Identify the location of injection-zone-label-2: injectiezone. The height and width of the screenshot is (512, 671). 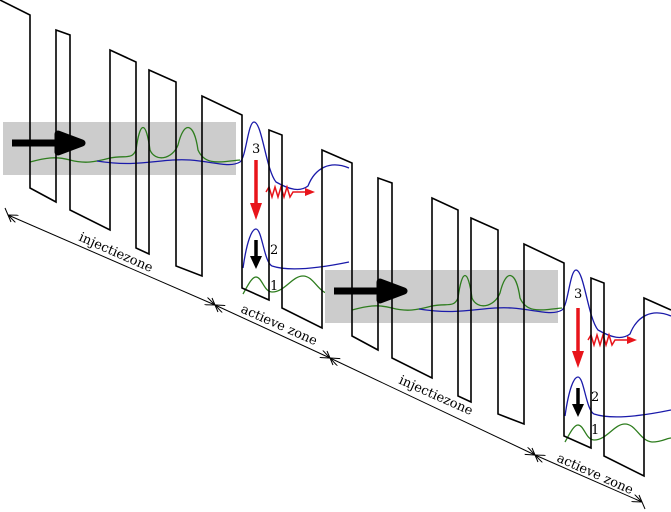
(435, 396).